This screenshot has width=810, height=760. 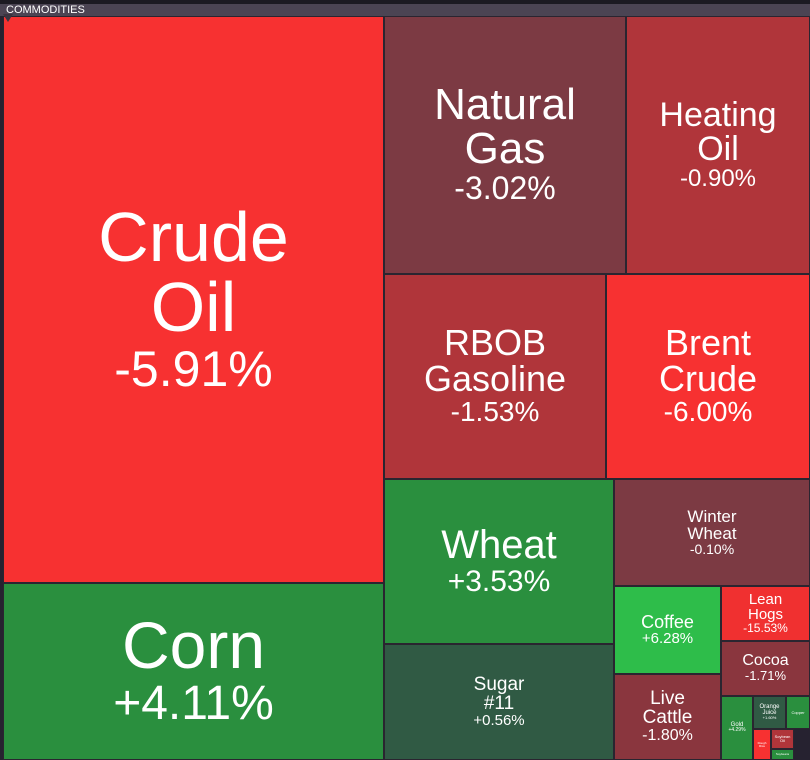 What do you see at coordinates (505, 127) in the screenshot?
I see `tile-name: Natural Gas` at bounding box center [505, 127].